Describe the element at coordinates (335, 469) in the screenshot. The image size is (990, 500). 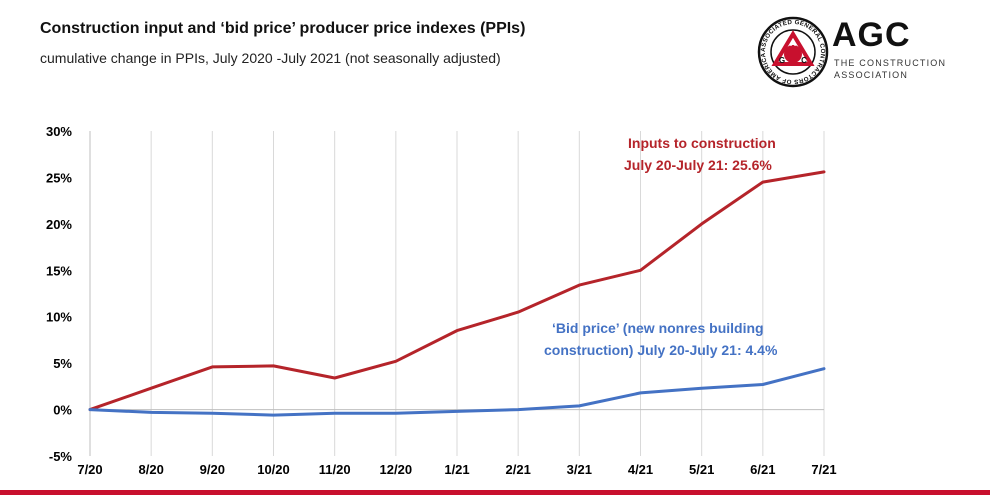
I see `x-tick-label: 11/20` at that location.